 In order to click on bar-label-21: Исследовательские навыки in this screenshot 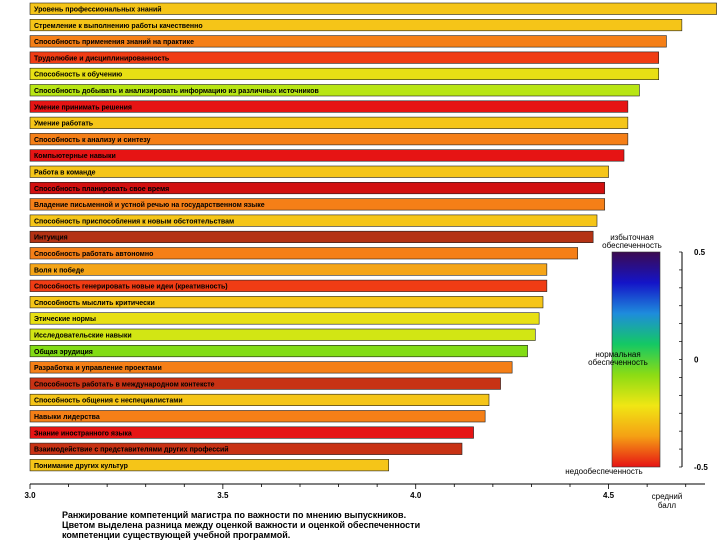, I will do `click(83, 336)`.